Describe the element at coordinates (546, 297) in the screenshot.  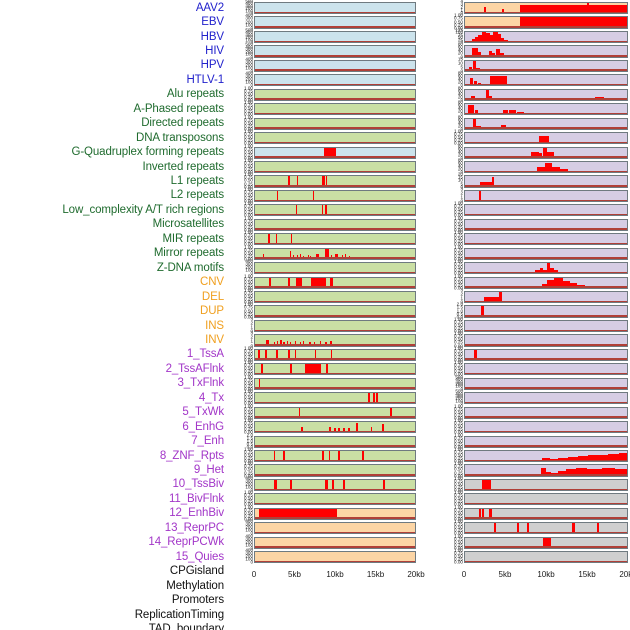
I see `track-right-del` at that location.